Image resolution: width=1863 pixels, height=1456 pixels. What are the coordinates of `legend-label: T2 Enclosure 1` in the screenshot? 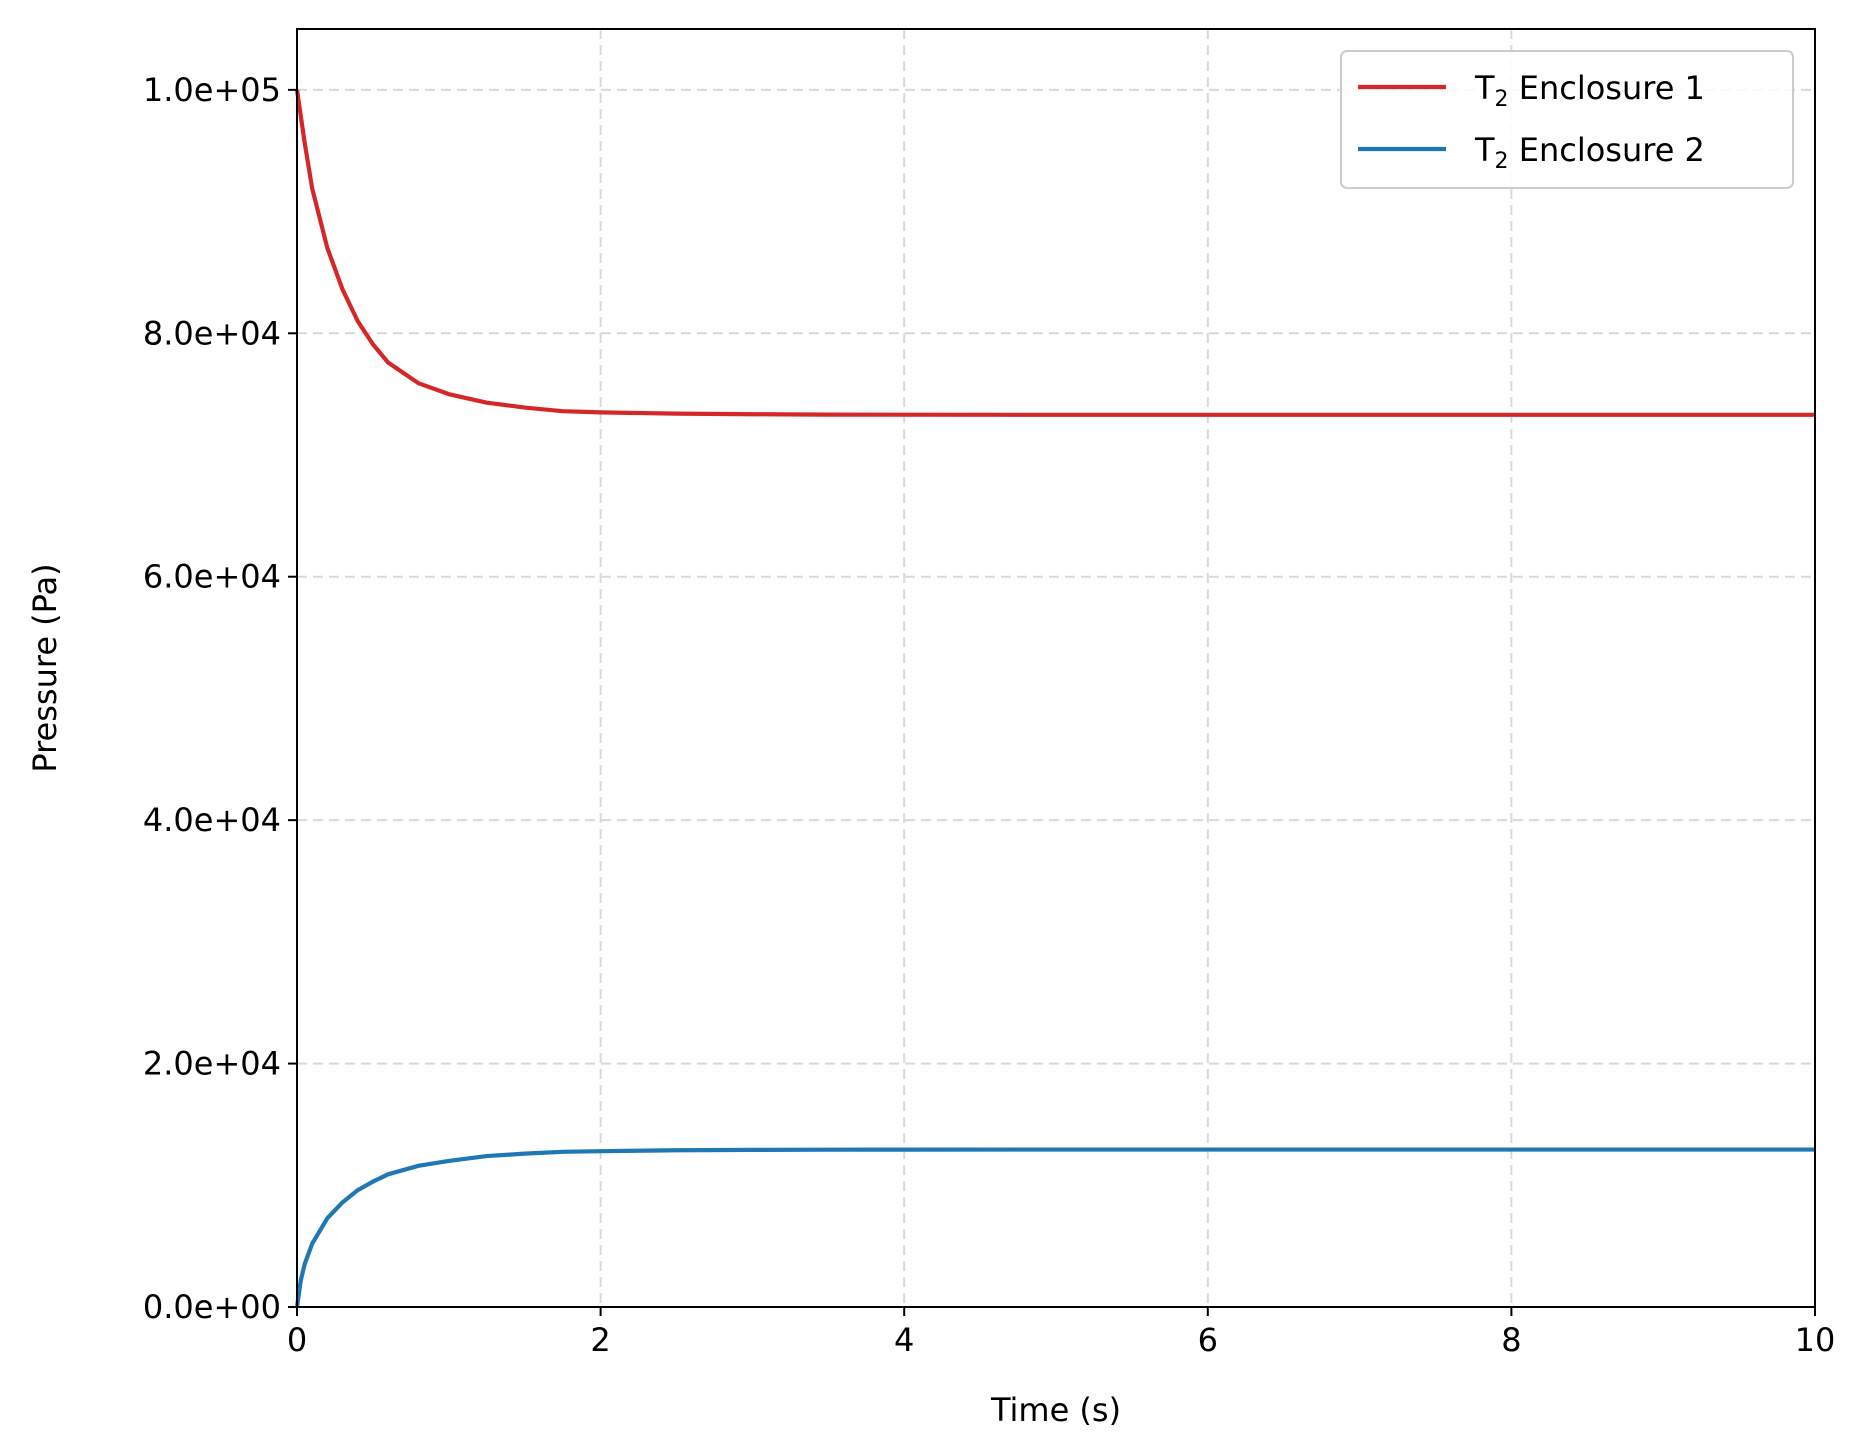 It's located at (1589, 90).